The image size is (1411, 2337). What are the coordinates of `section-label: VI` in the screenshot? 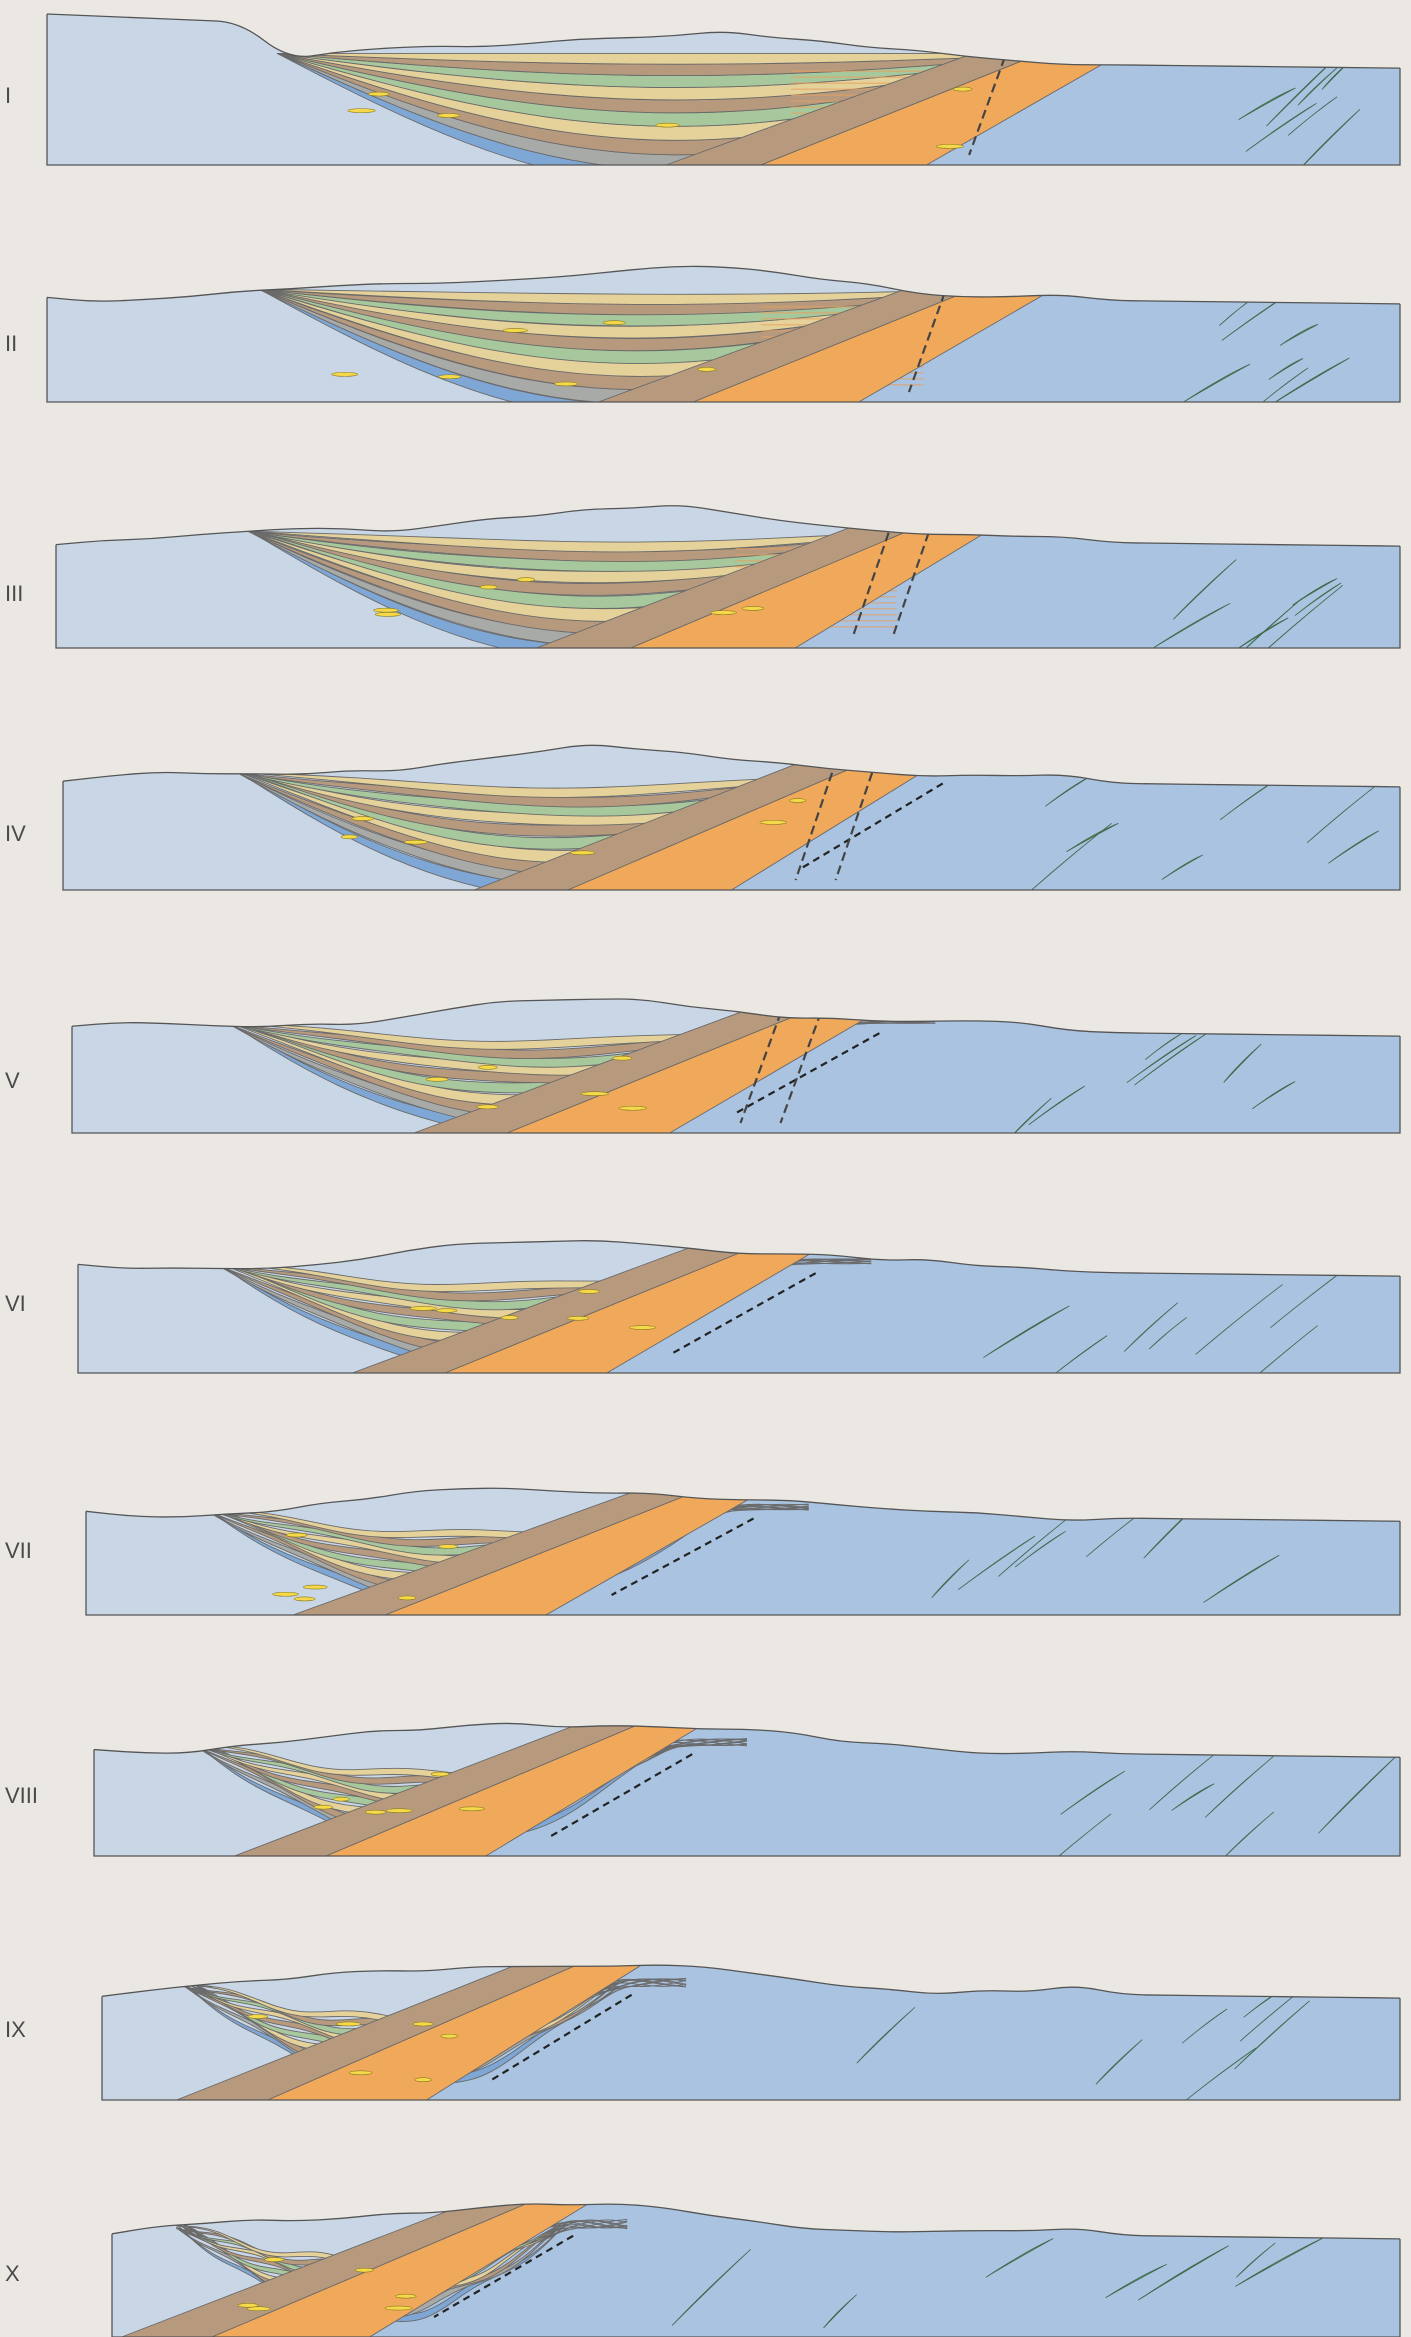 It's located at (15, 1303).